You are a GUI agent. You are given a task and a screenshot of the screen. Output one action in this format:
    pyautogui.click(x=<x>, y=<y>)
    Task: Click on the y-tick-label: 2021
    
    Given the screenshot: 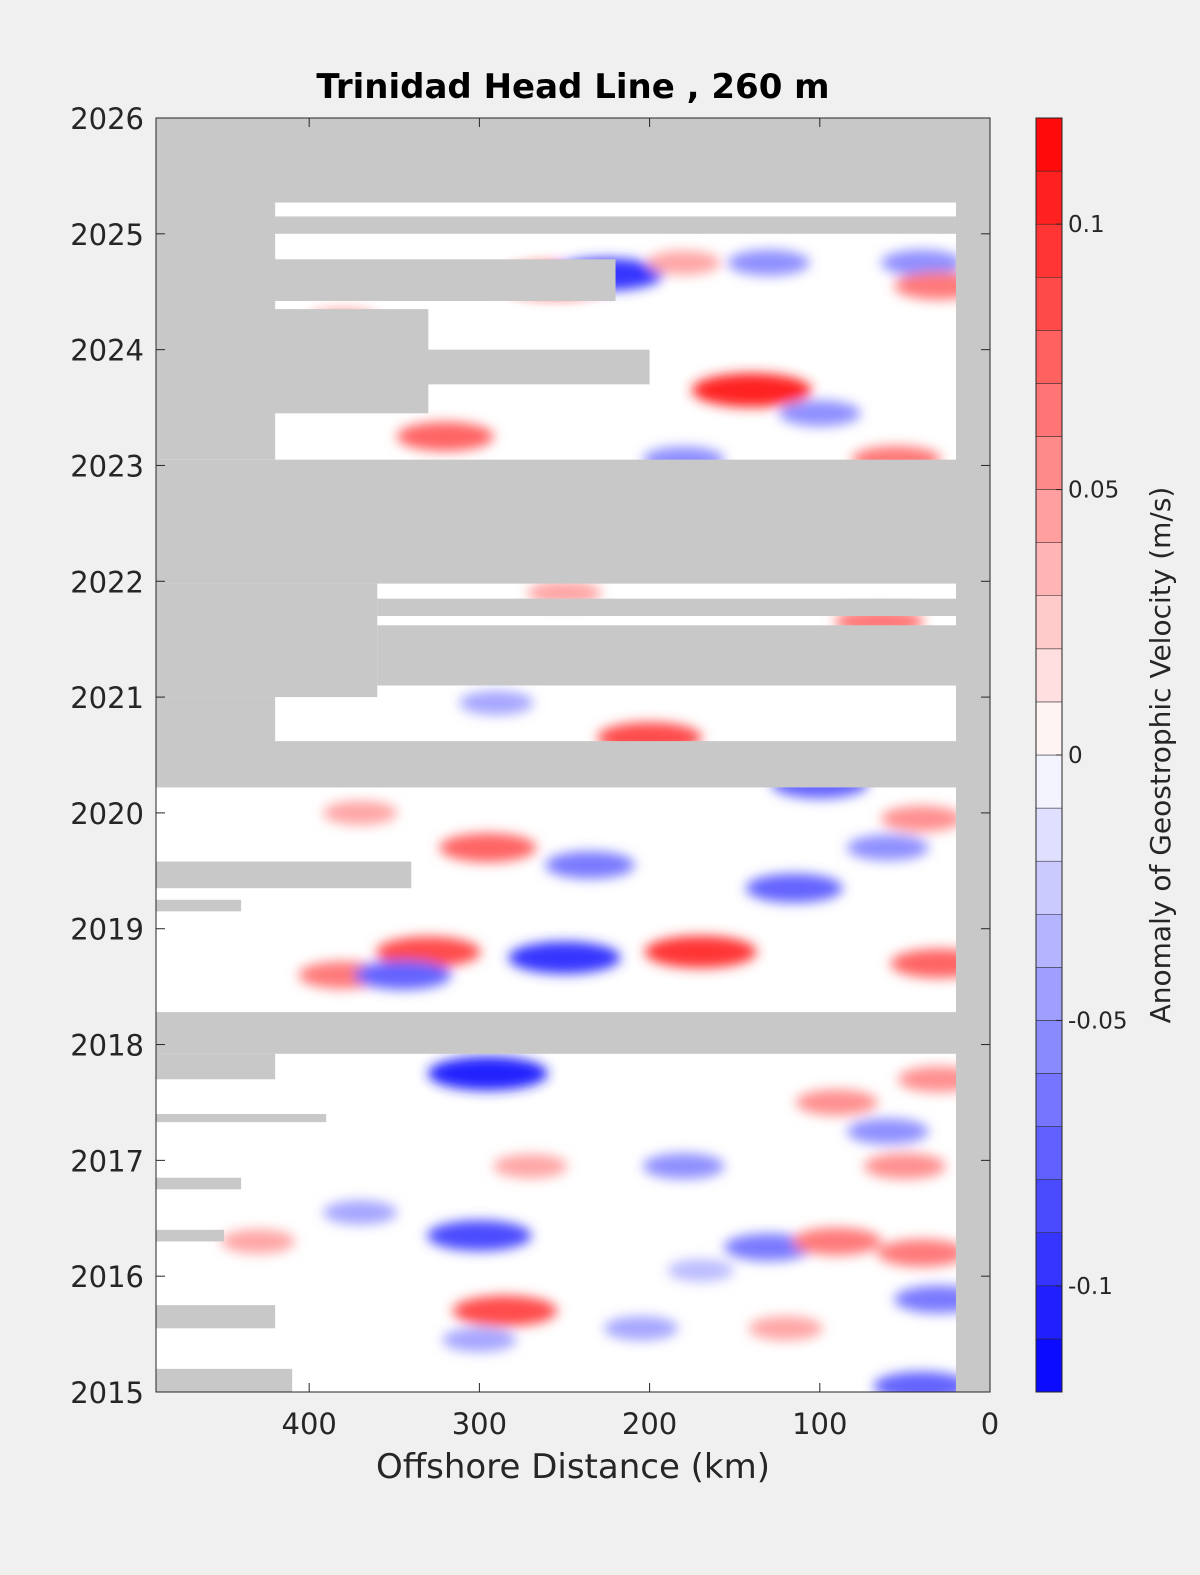 What is the action you would take?
    pyautogui.click(x=107, y=698)
    